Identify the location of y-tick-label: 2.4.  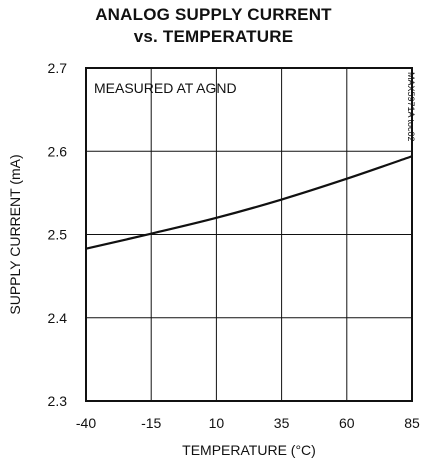
(58, 318).